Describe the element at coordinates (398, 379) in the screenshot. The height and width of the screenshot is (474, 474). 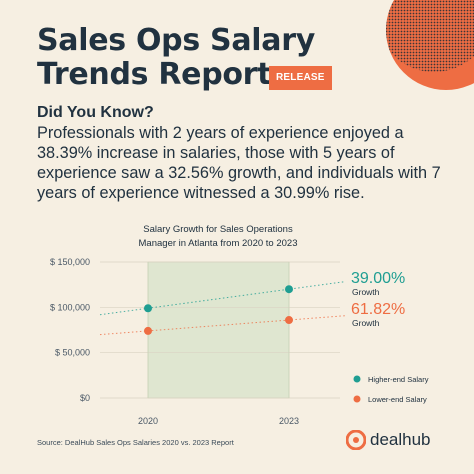
I see `legend-label: Higher-end Salary` at that location.